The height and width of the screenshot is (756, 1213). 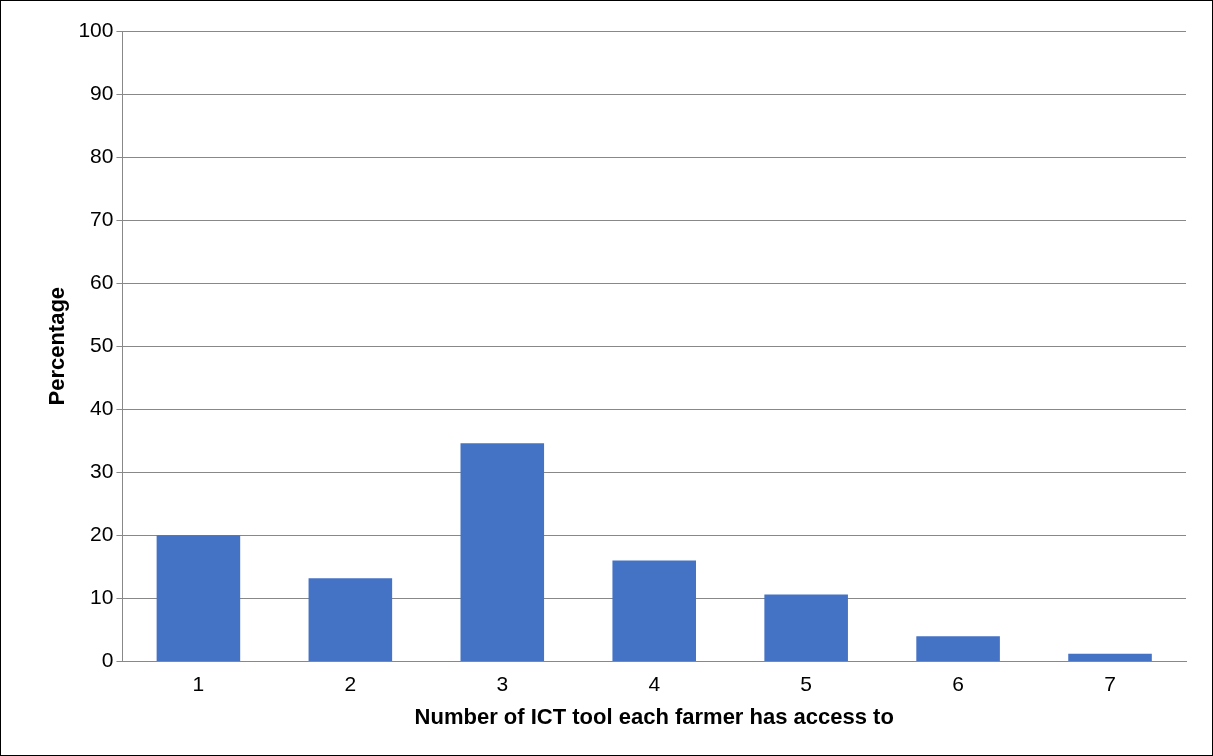 I want to click on y-tick-label: 20, so click(x=102, y=534).